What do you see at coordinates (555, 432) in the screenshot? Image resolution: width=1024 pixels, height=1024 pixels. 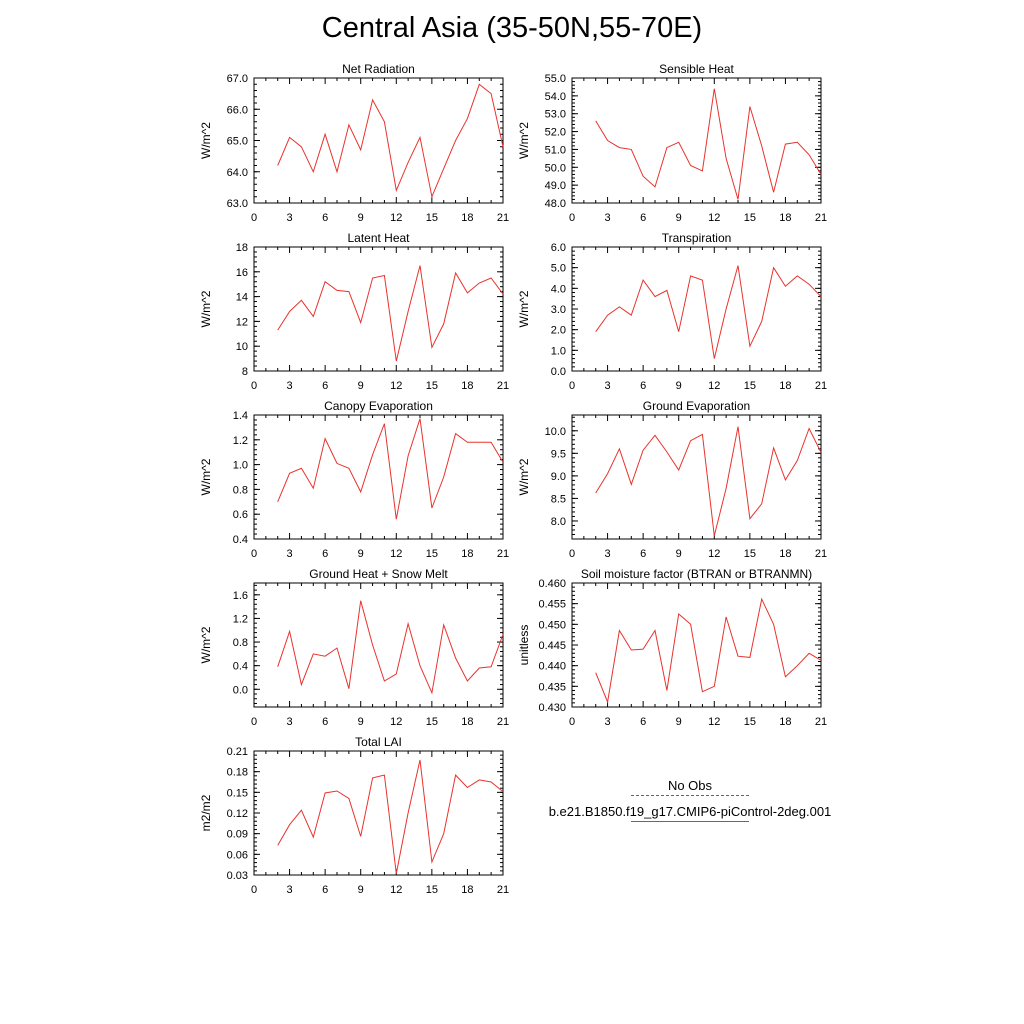 I see `y-tick-label: 10.0` at bounding box center [555, 432].